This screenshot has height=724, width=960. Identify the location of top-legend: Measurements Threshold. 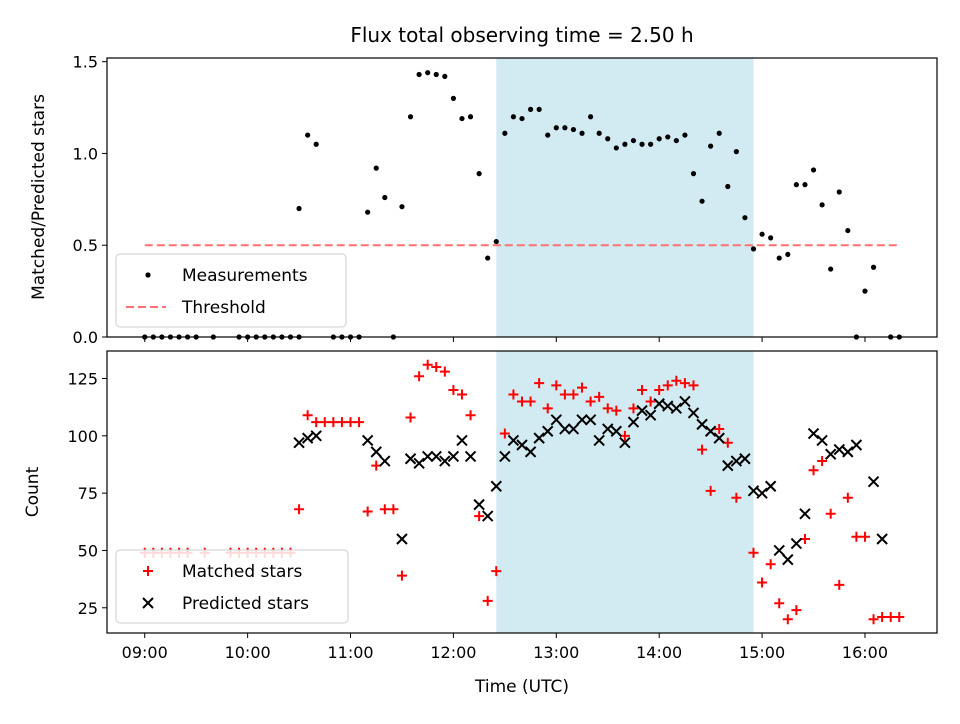
(231, 290).